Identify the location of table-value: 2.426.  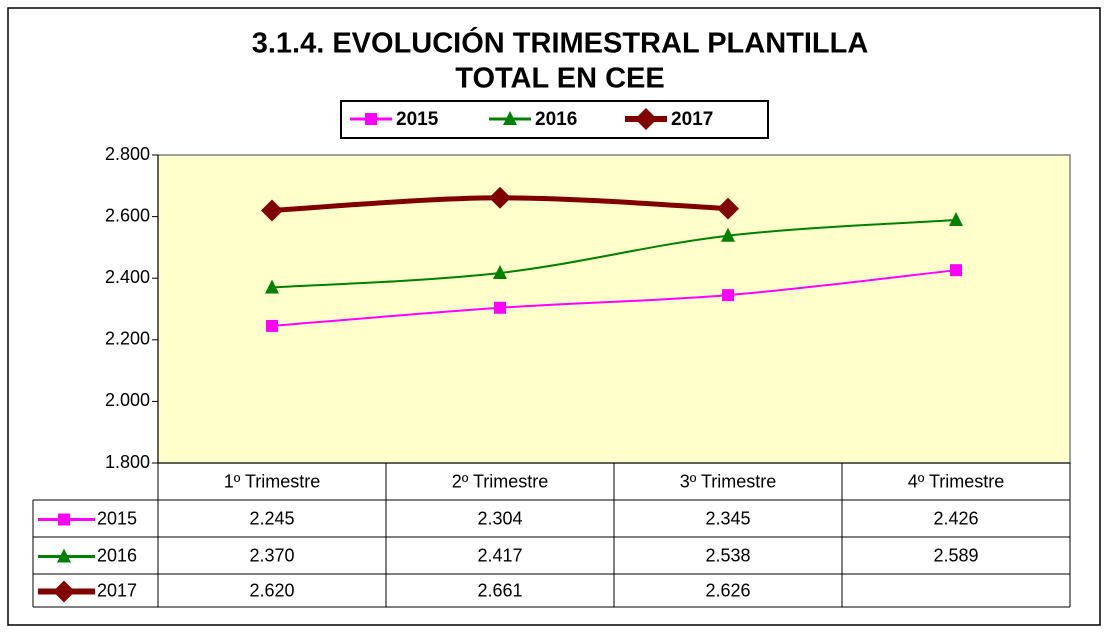
(955, 518).